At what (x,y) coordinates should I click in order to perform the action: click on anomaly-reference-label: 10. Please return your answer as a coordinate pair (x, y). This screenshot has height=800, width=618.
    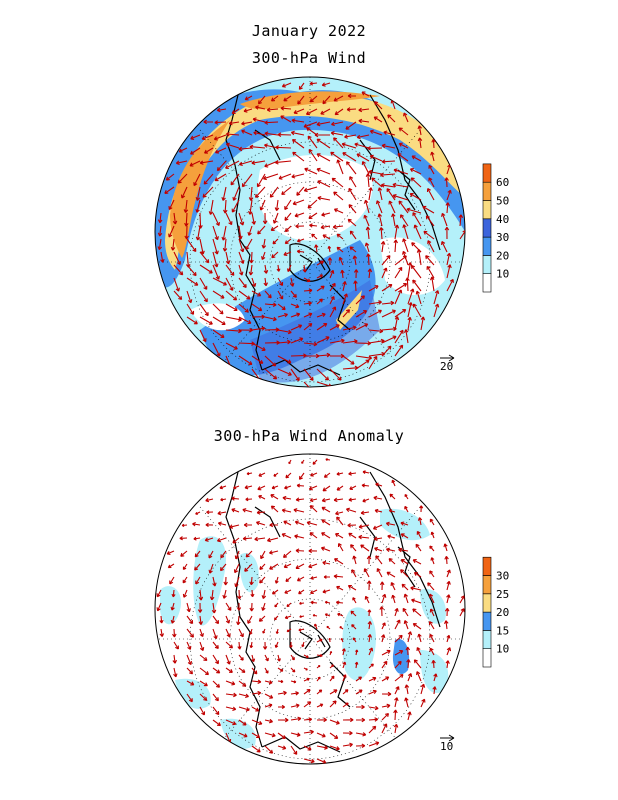
    Looking at the image, I should click on (446, 746).